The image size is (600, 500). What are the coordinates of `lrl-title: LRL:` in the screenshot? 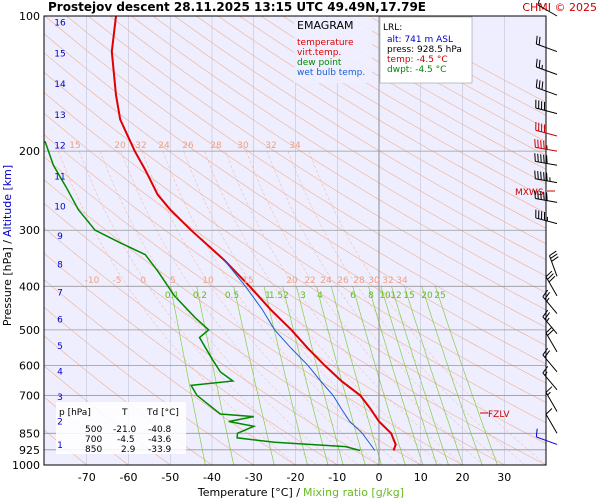 It's located at (392, 28).